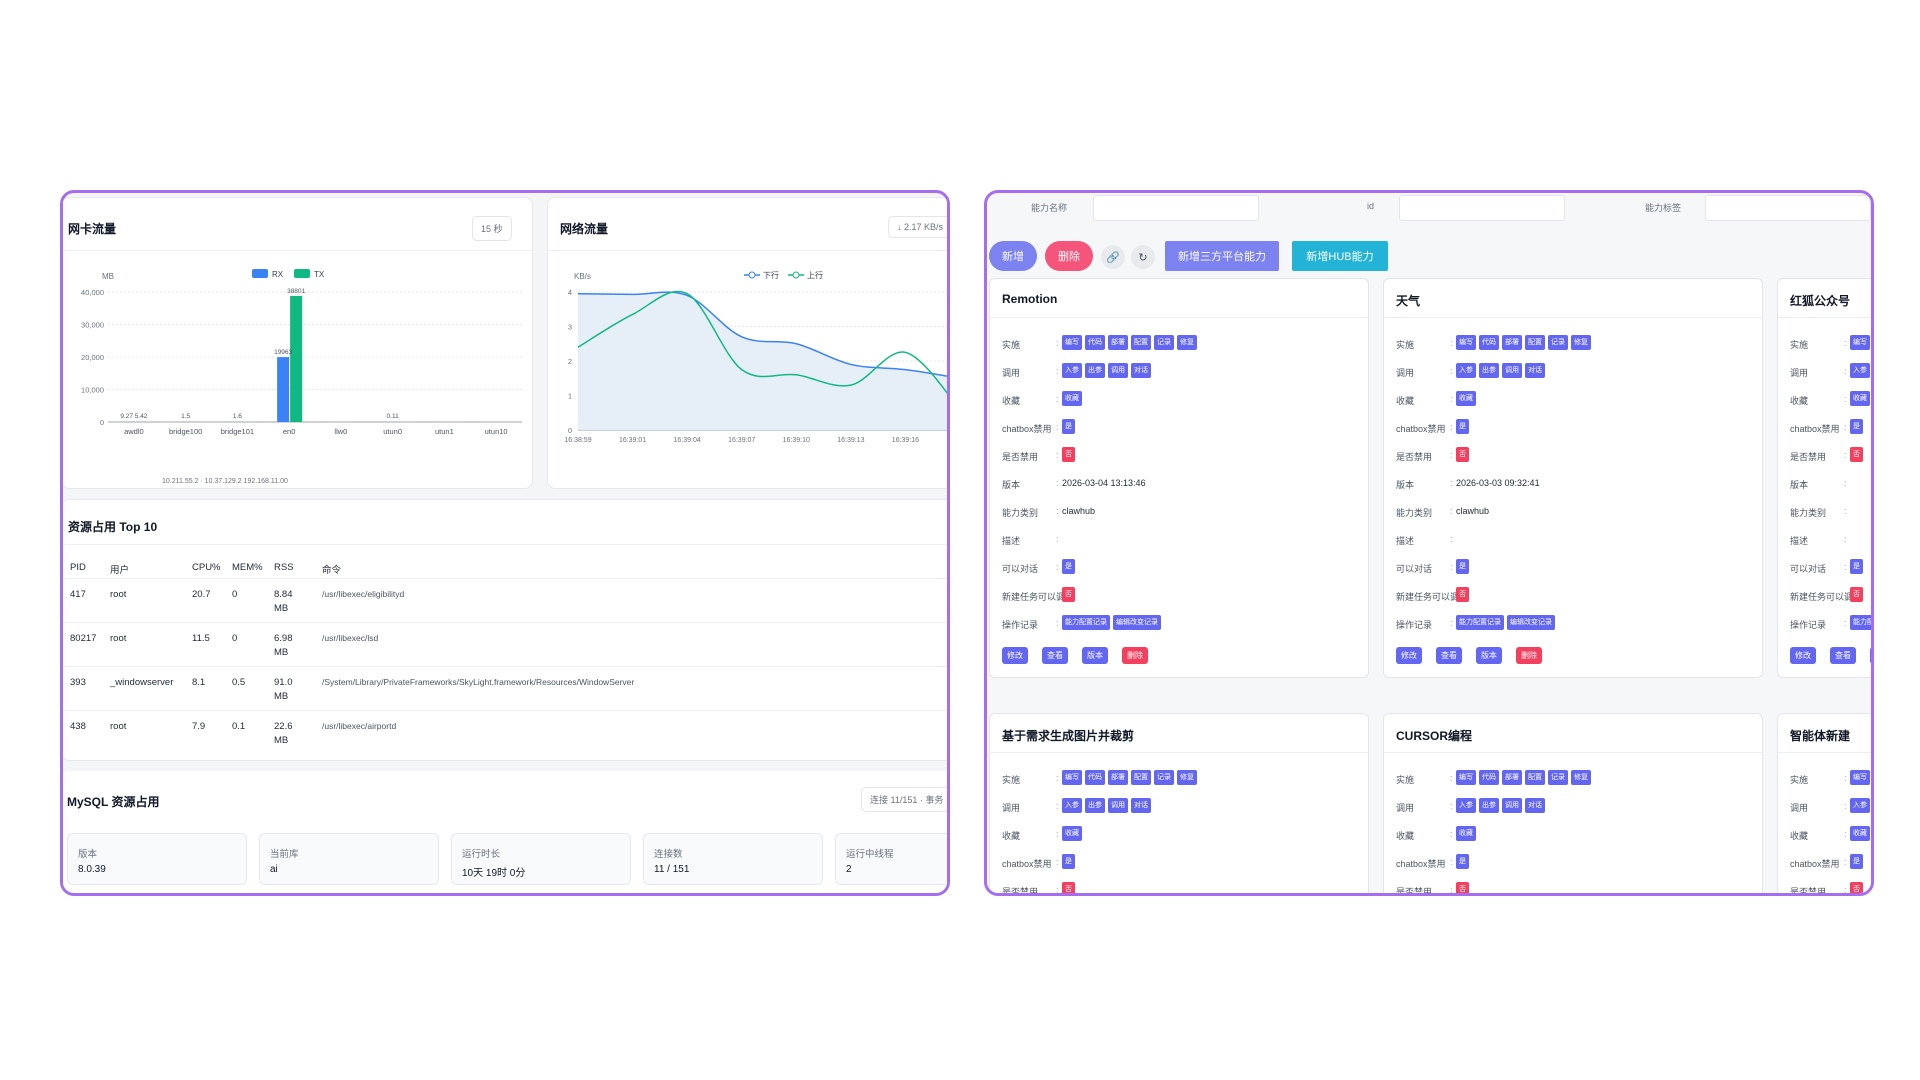 The width and height of the screenshot is (1920, 1080). Describe the element at coordinates (1013, 256) in the screenshot. I see `add-button: 新增` at that location.